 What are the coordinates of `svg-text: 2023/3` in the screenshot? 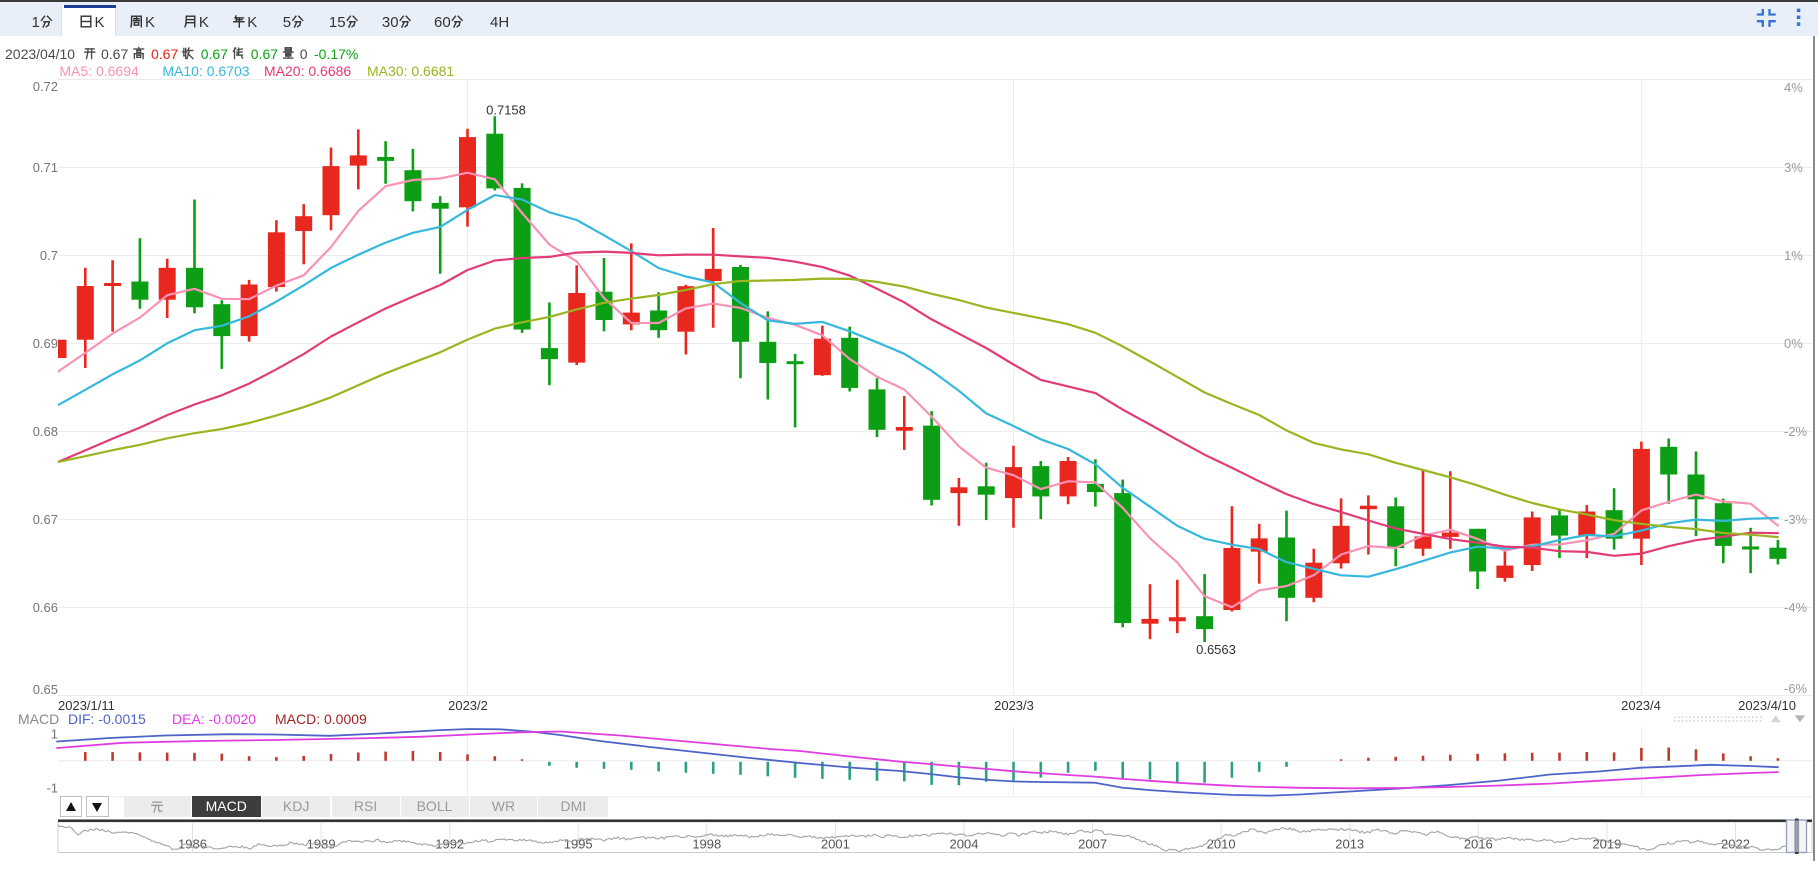 It's located at (1014, 705).